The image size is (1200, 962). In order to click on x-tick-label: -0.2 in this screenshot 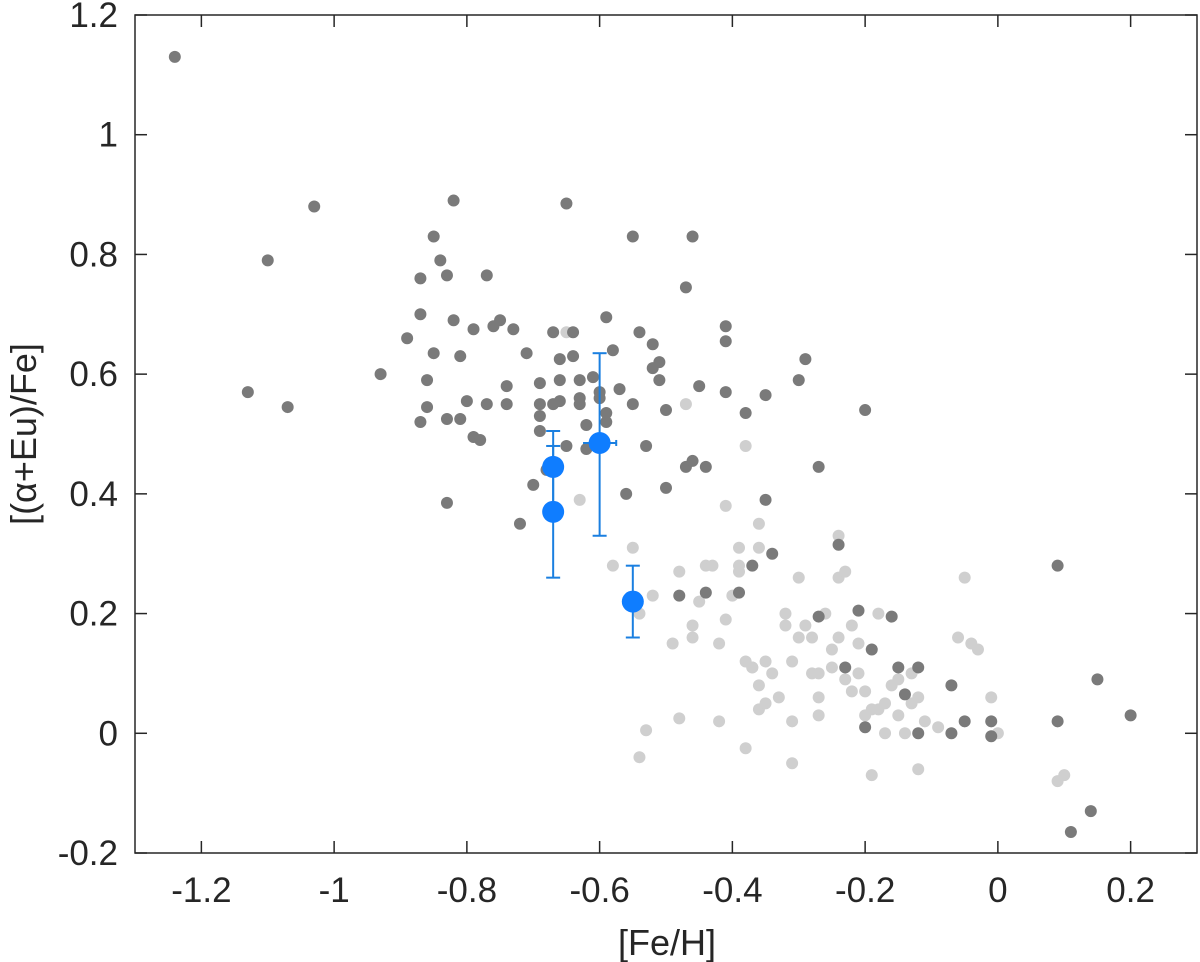, I will do `click(865, 890)`.